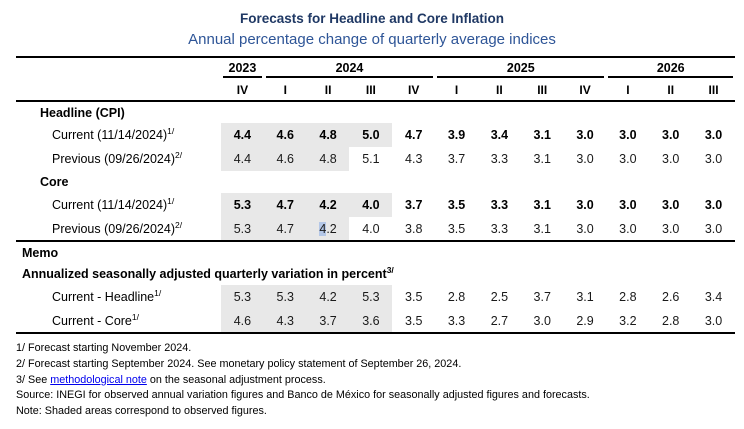 Image resolution: width=744 pixels, height=429 pixels. I want to click on value-cell: 4.6, so click(285, 135).